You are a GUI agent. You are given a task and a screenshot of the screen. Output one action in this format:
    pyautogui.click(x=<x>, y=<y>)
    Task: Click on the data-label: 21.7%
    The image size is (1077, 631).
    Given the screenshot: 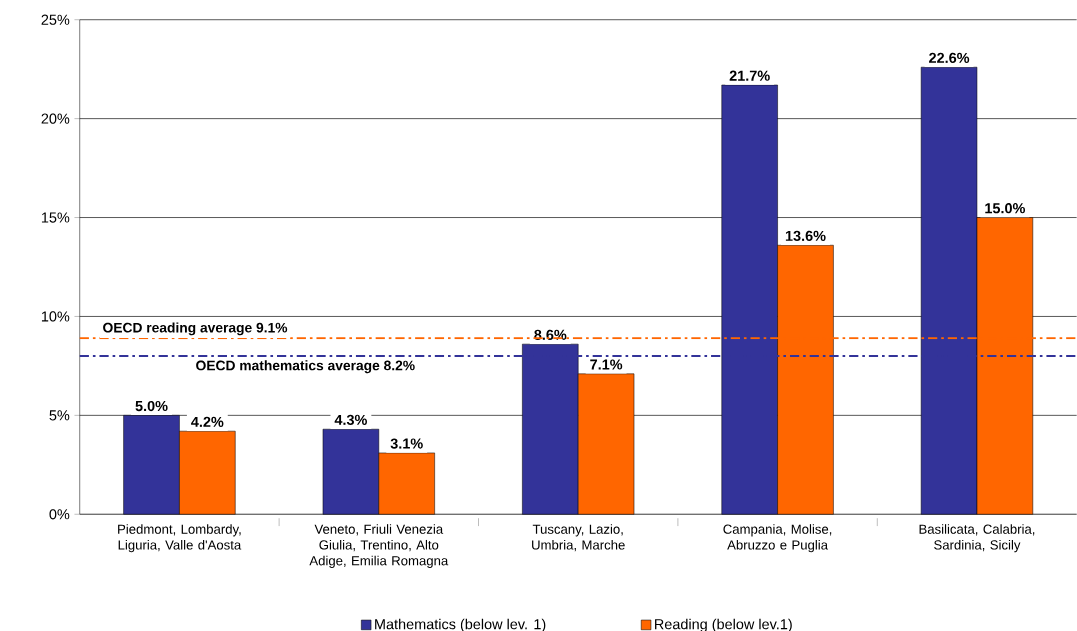 What is the action you would take?
    pyautogui.click(x=749, y=75)
    